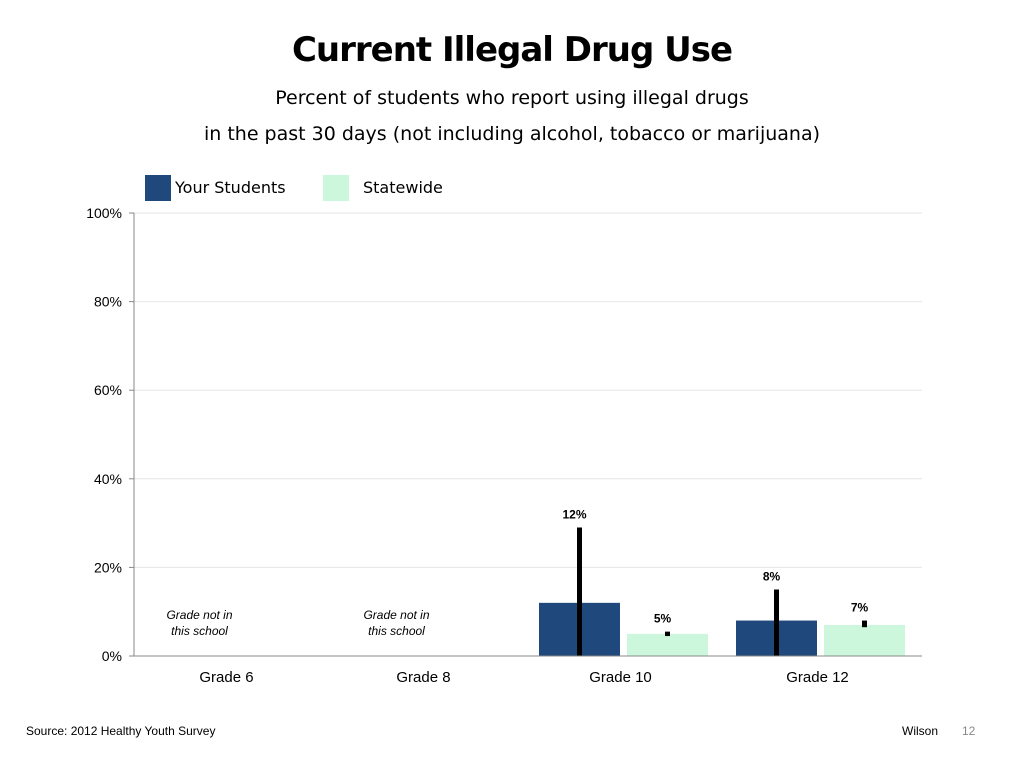 The width and height of the screenshot is (1024, 768). What do you see at coordinates (108, 479) in the screenshot?
I see `y-tick-label: 40%` at bounding box center [108, 479].